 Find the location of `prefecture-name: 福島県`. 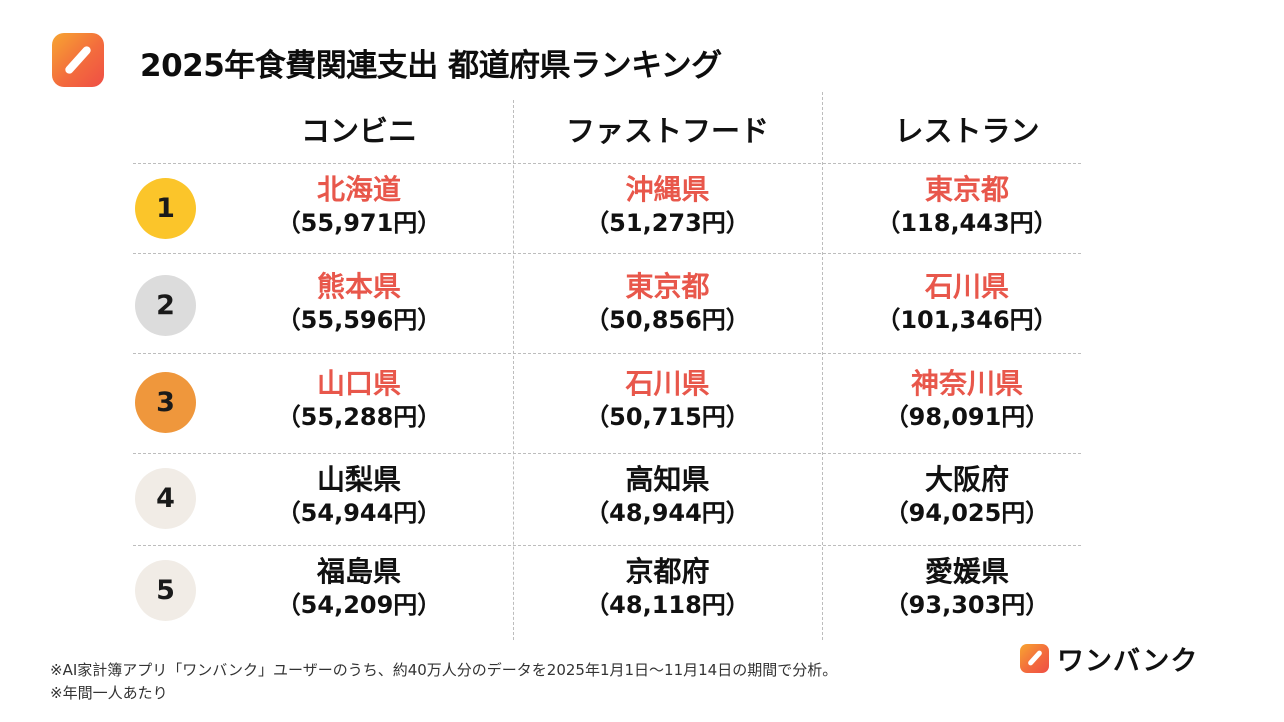

prefecture-name: 福島県 is located at coordinates (358, 571).